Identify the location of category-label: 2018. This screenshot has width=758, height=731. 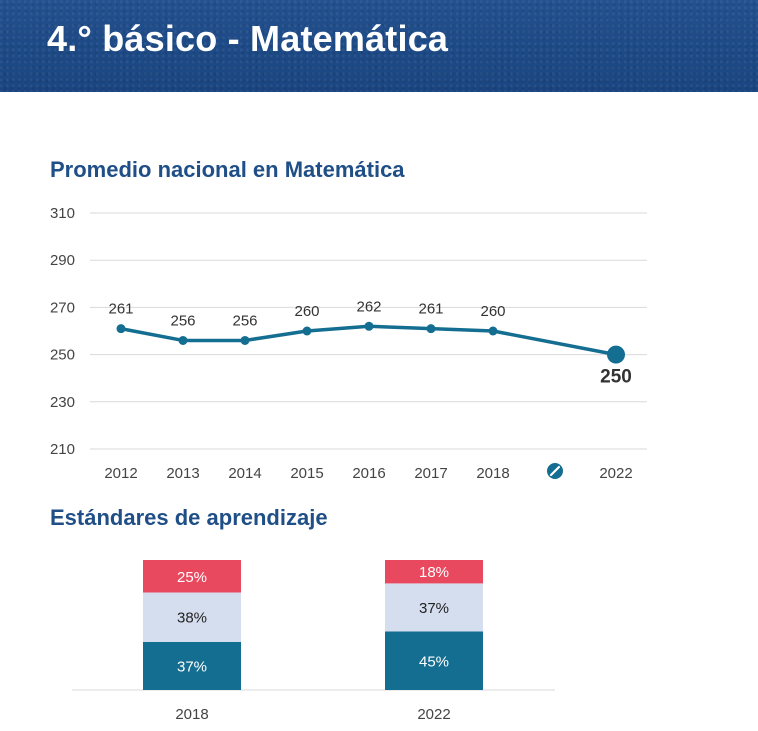
(191, 714).